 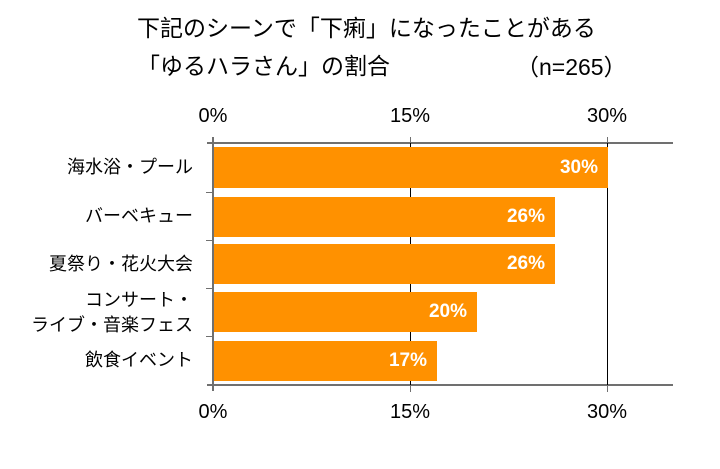 What do you see at coordinates (571, 67) in the screenshot?
I see `sample-size: （n=265）` at bounding box center [571, 67].